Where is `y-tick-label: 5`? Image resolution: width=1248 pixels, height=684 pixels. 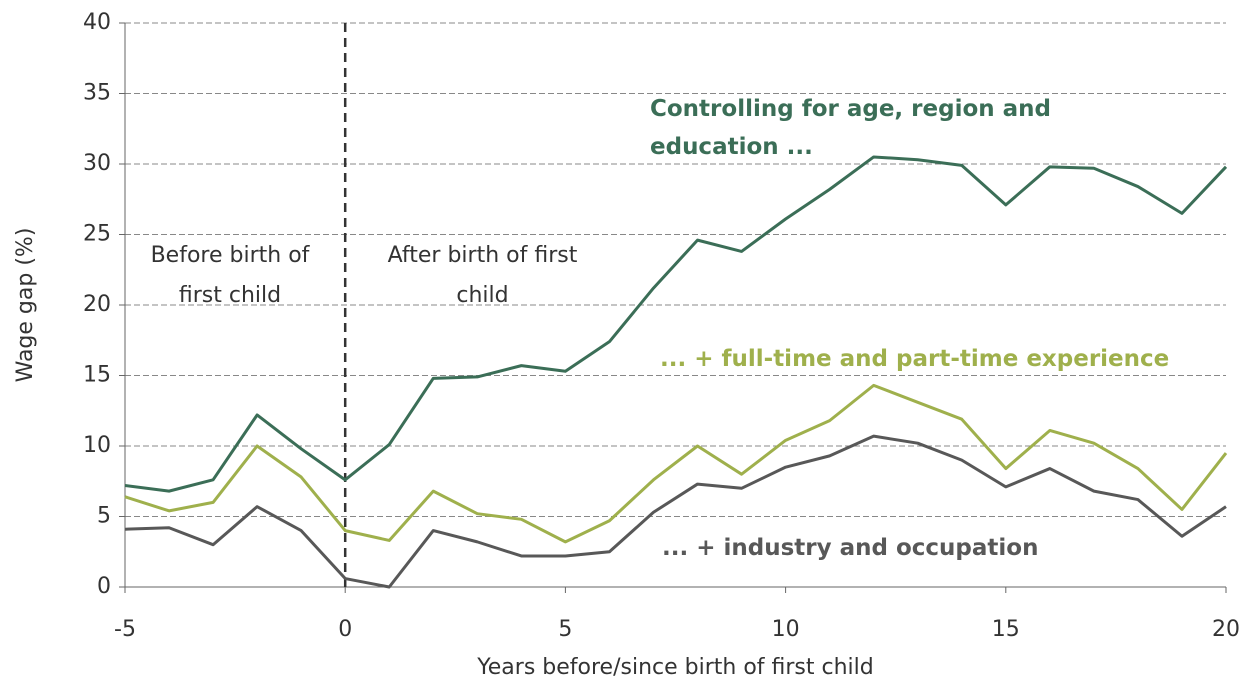
y-tick-label: 5 is located at coordinates (104, 516).